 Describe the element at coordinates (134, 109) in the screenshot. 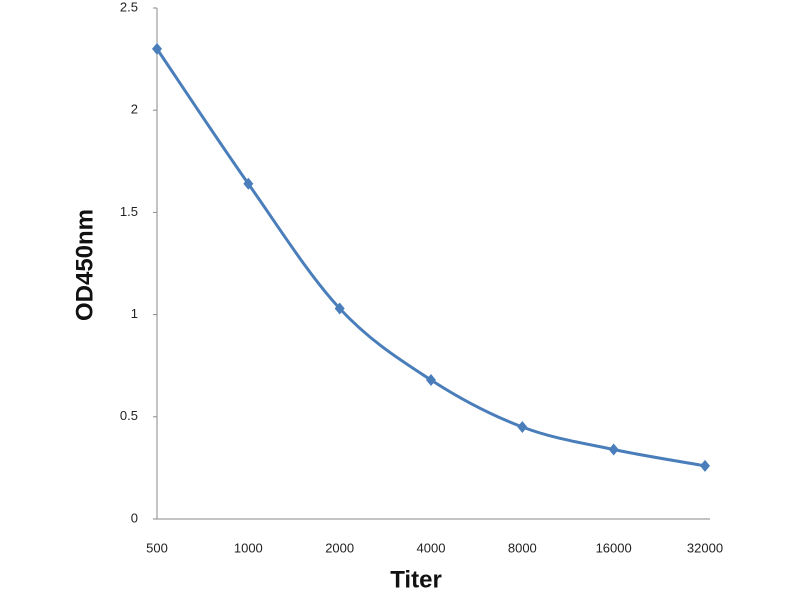

I see `y-tick-label: 2` at that location.